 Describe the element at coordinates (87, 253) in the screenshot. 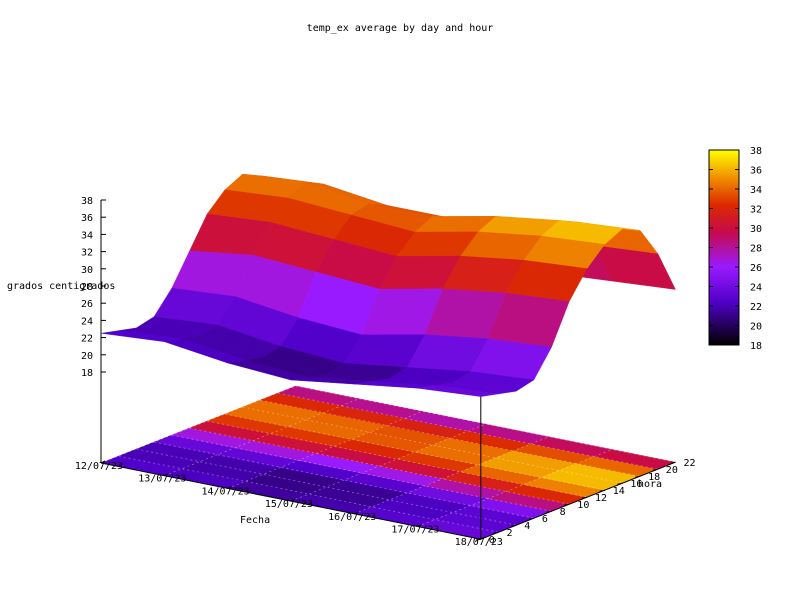

I see `z-tick-label: 32` at that location.